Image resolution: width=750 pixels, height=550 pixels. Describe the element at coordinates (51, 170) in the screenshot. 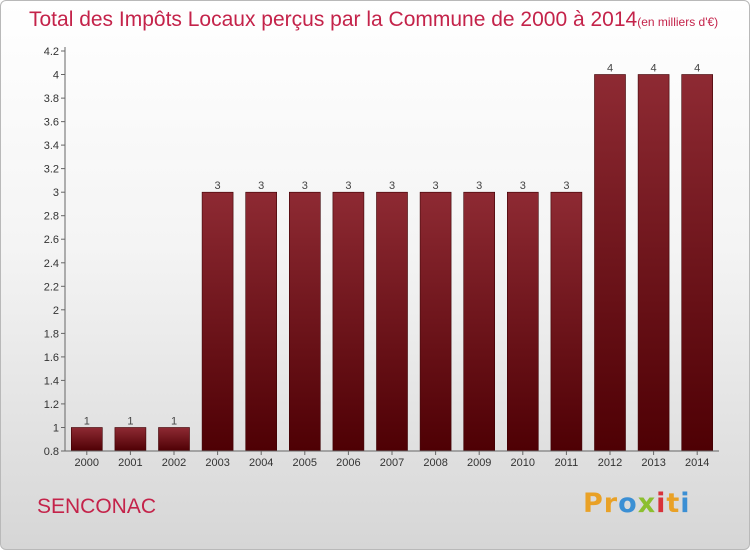

I see `y-tick-label: 3.2` at that location.